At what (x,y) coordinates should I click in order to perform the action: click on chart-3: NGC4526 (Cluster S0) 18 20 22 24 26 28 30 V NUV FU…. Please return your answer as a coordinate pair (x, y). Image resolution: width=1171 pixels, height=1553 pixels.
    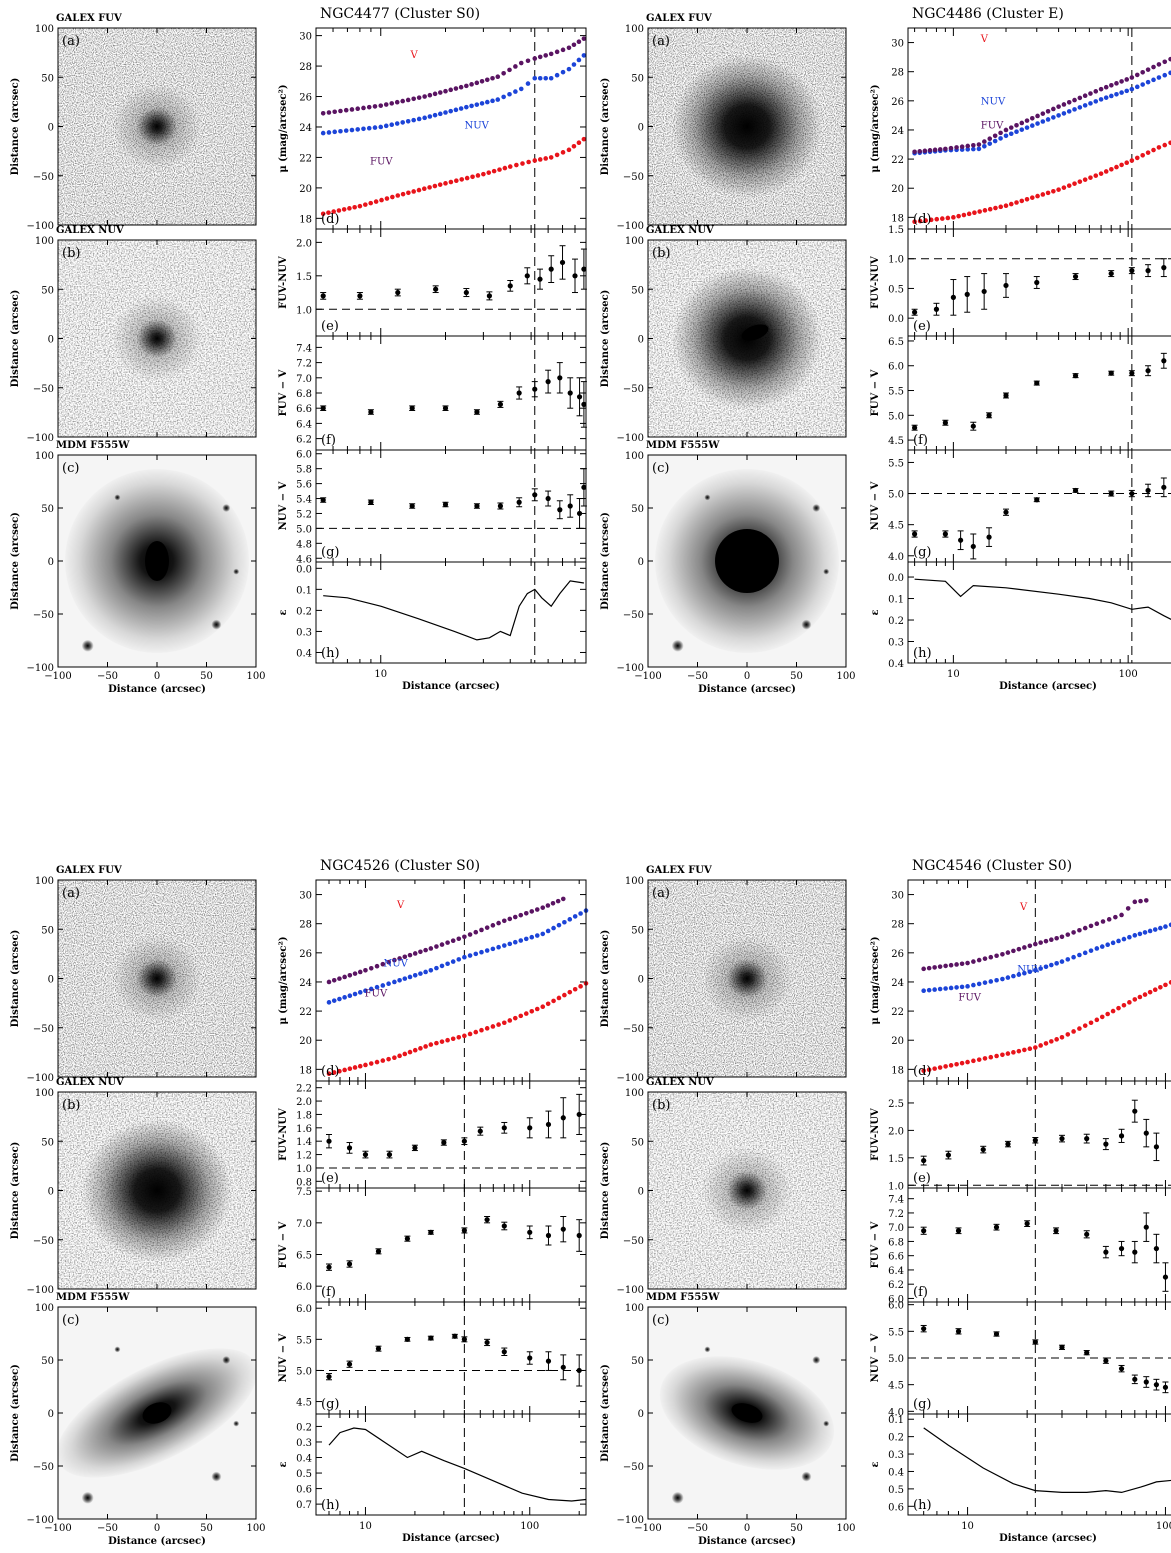
    Looking at the image, I should click on (433, 1201).